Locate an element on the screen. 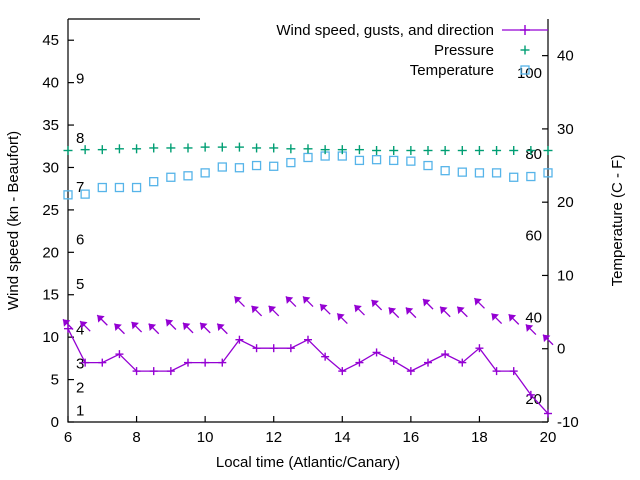 The height and width of the screenshot is (480, 640). y-tick-label: 5 is located at coordinates (55, 380).